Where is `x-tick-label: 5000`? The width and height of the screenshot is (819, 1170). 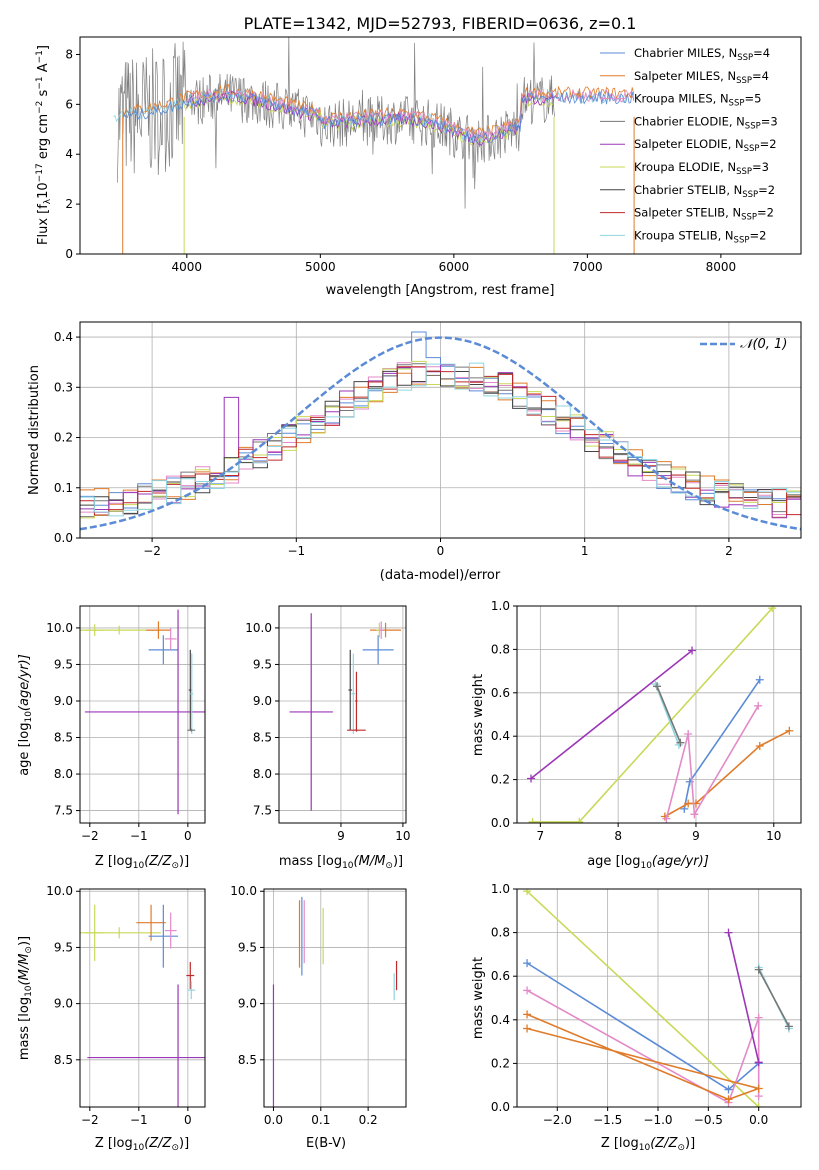 x-tick-label: 5000 is located at coordinates (320, 267).